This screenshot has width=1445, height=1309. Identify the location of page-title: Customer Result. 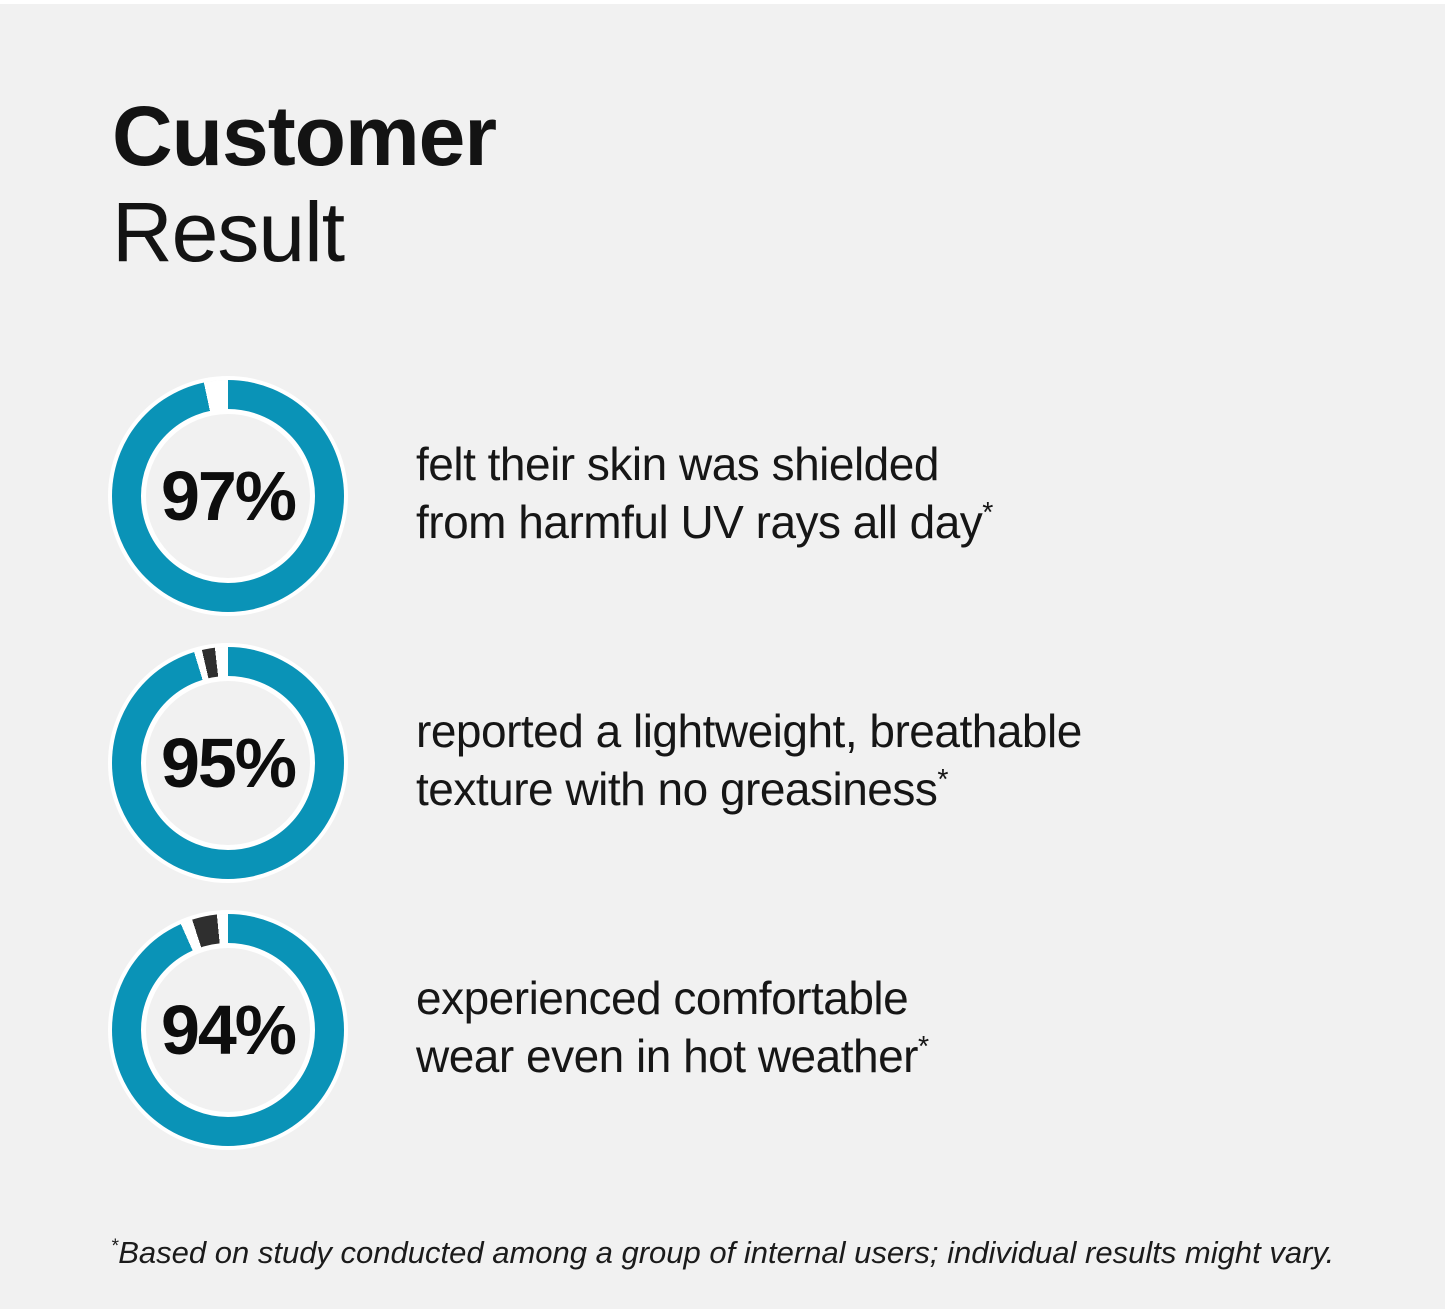
(778, 184).